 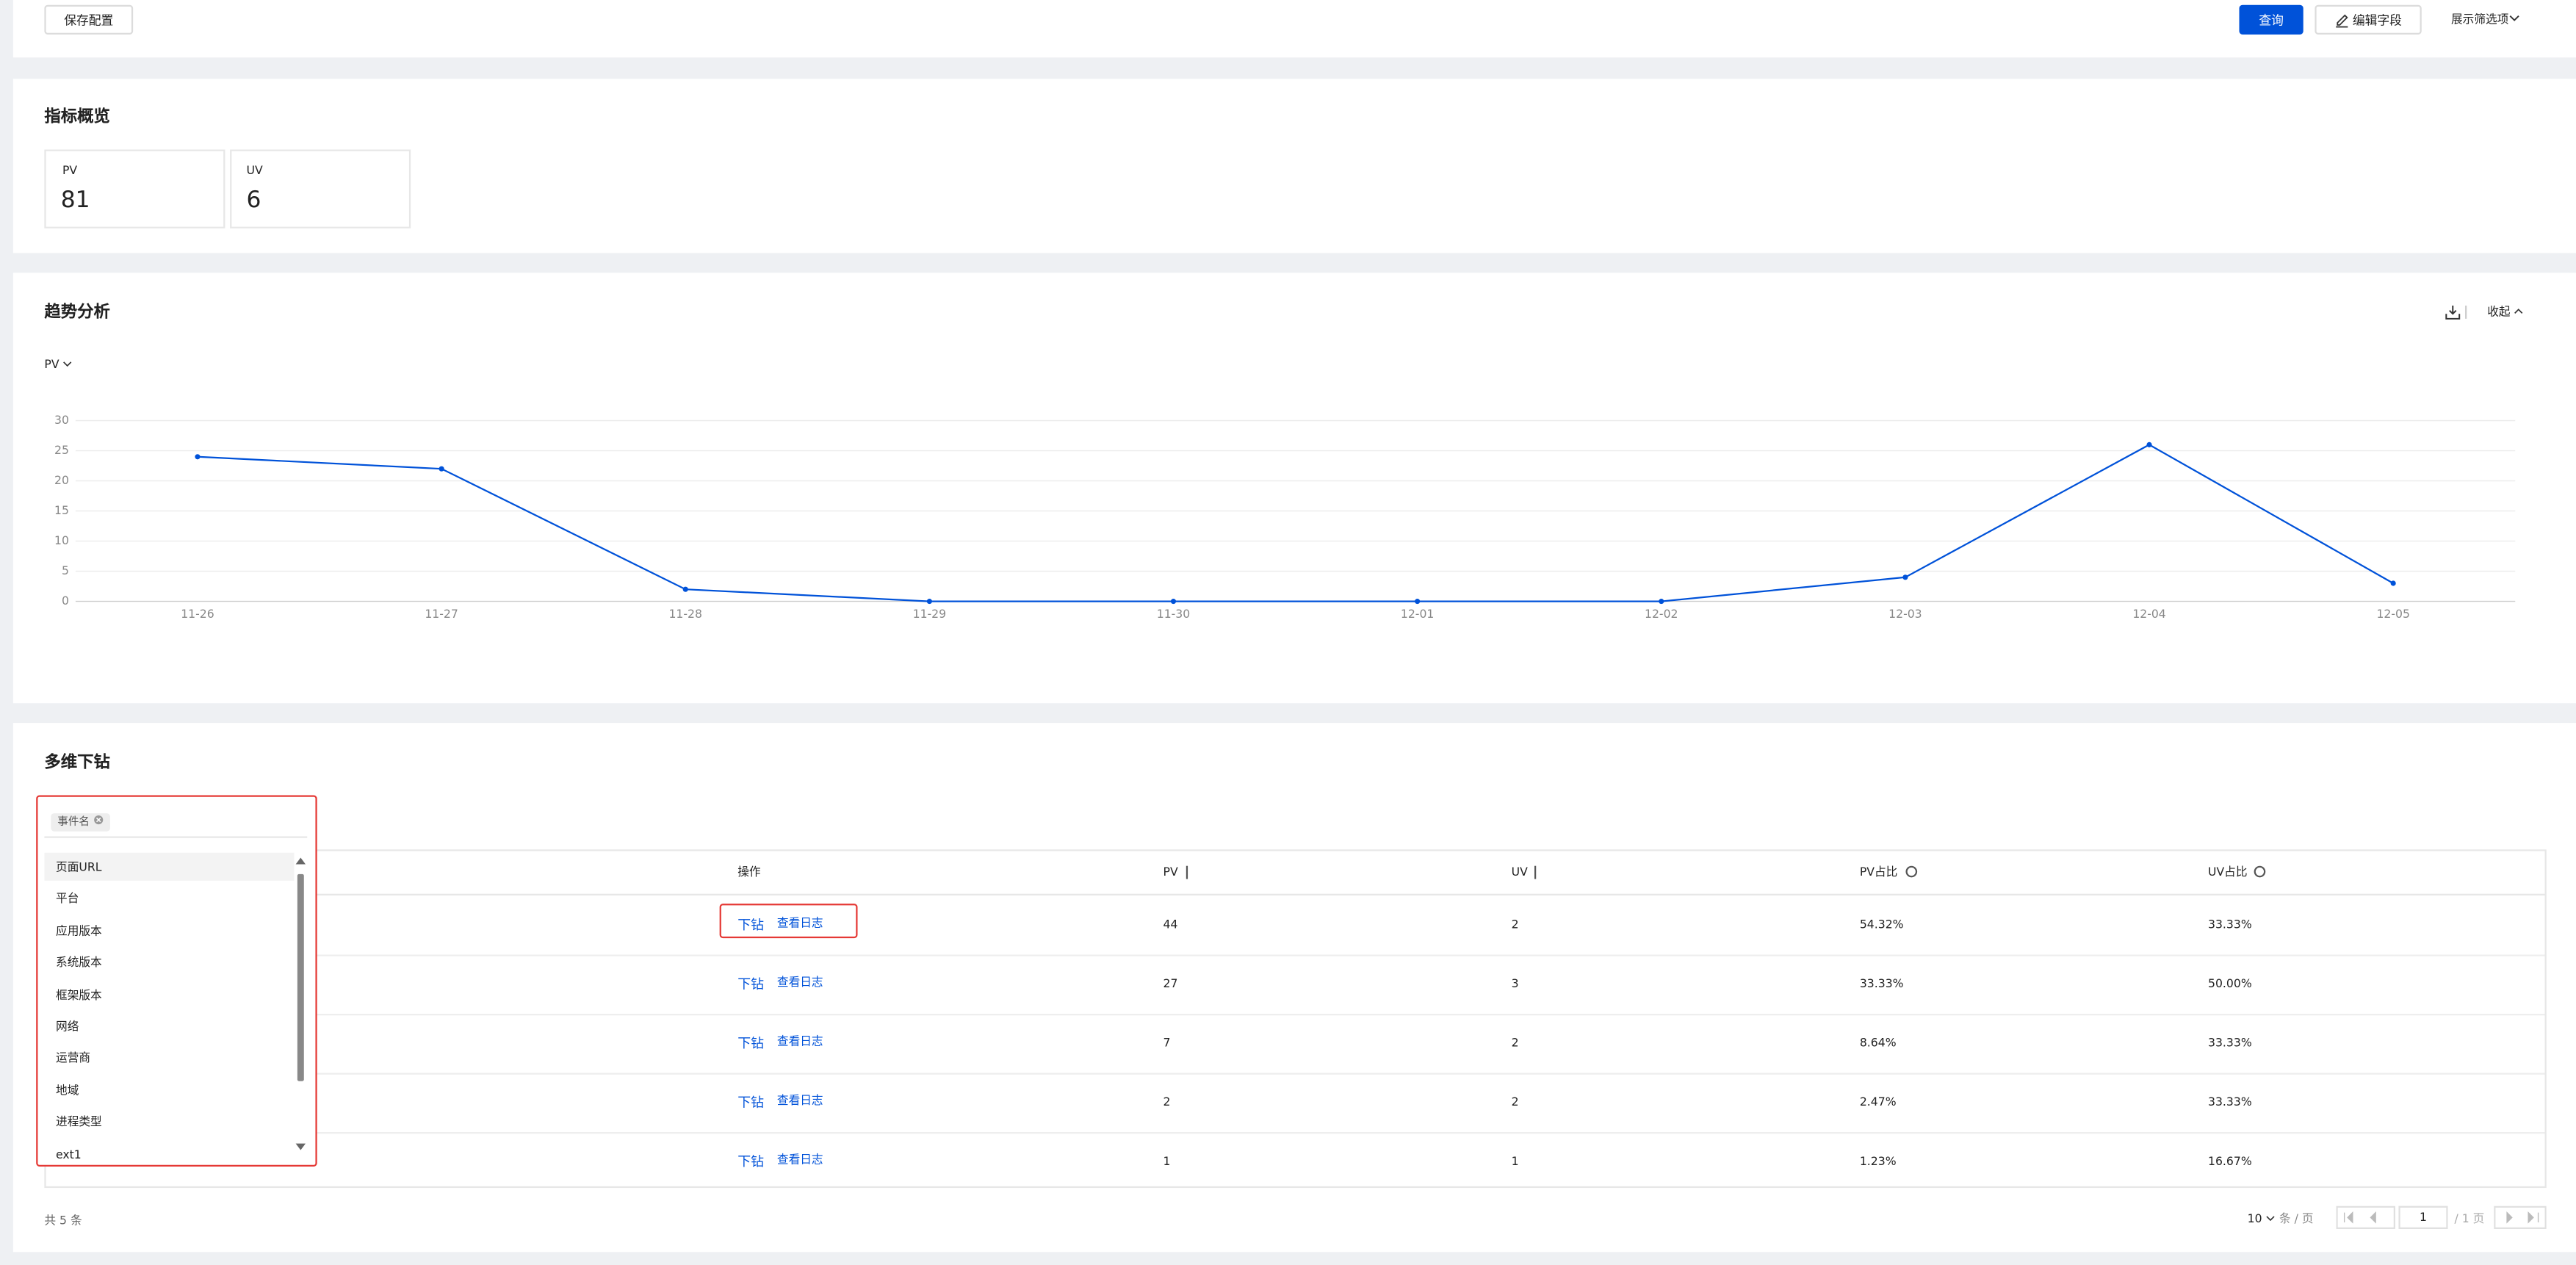 I want to click on dropdown-option: 页面URL, so click(x=79, y=867).